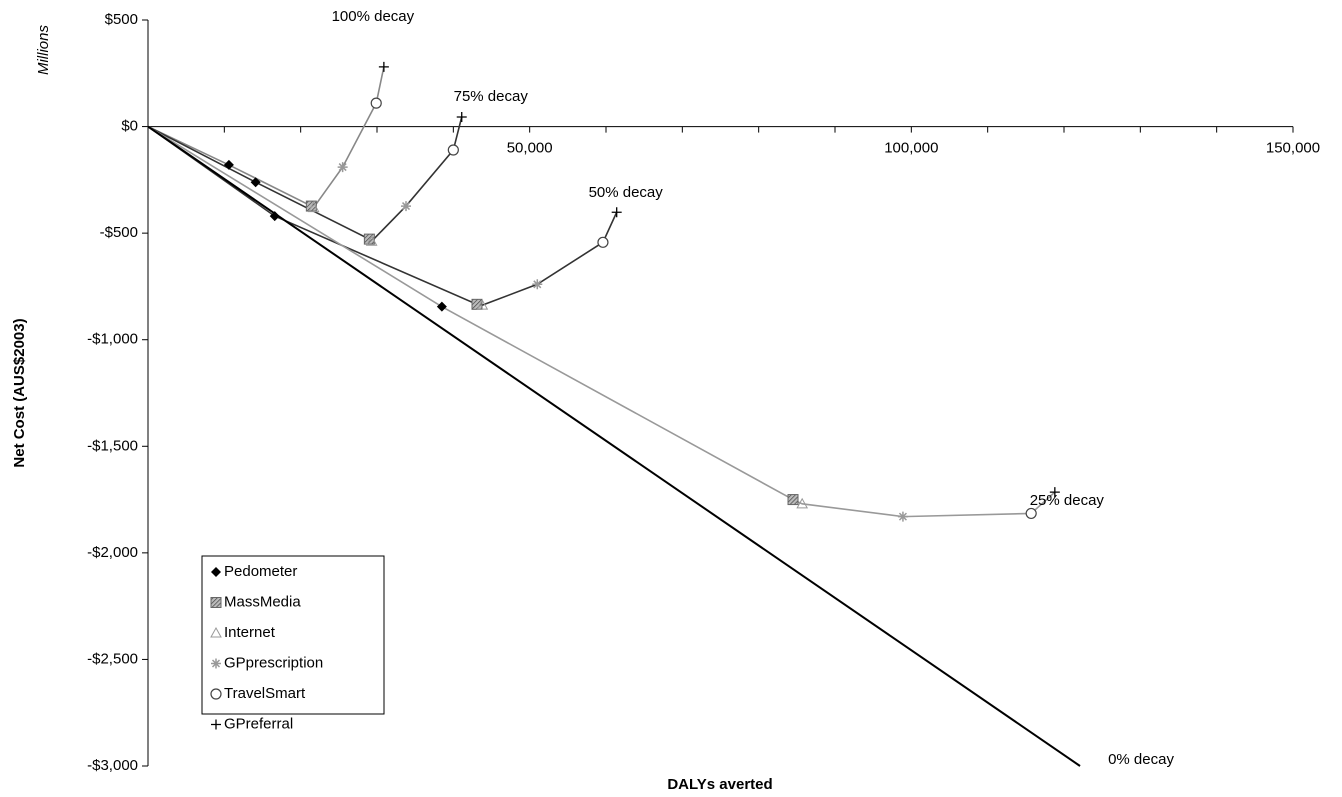  I want to click on legend-label: GPreferral, so click(258, 723).